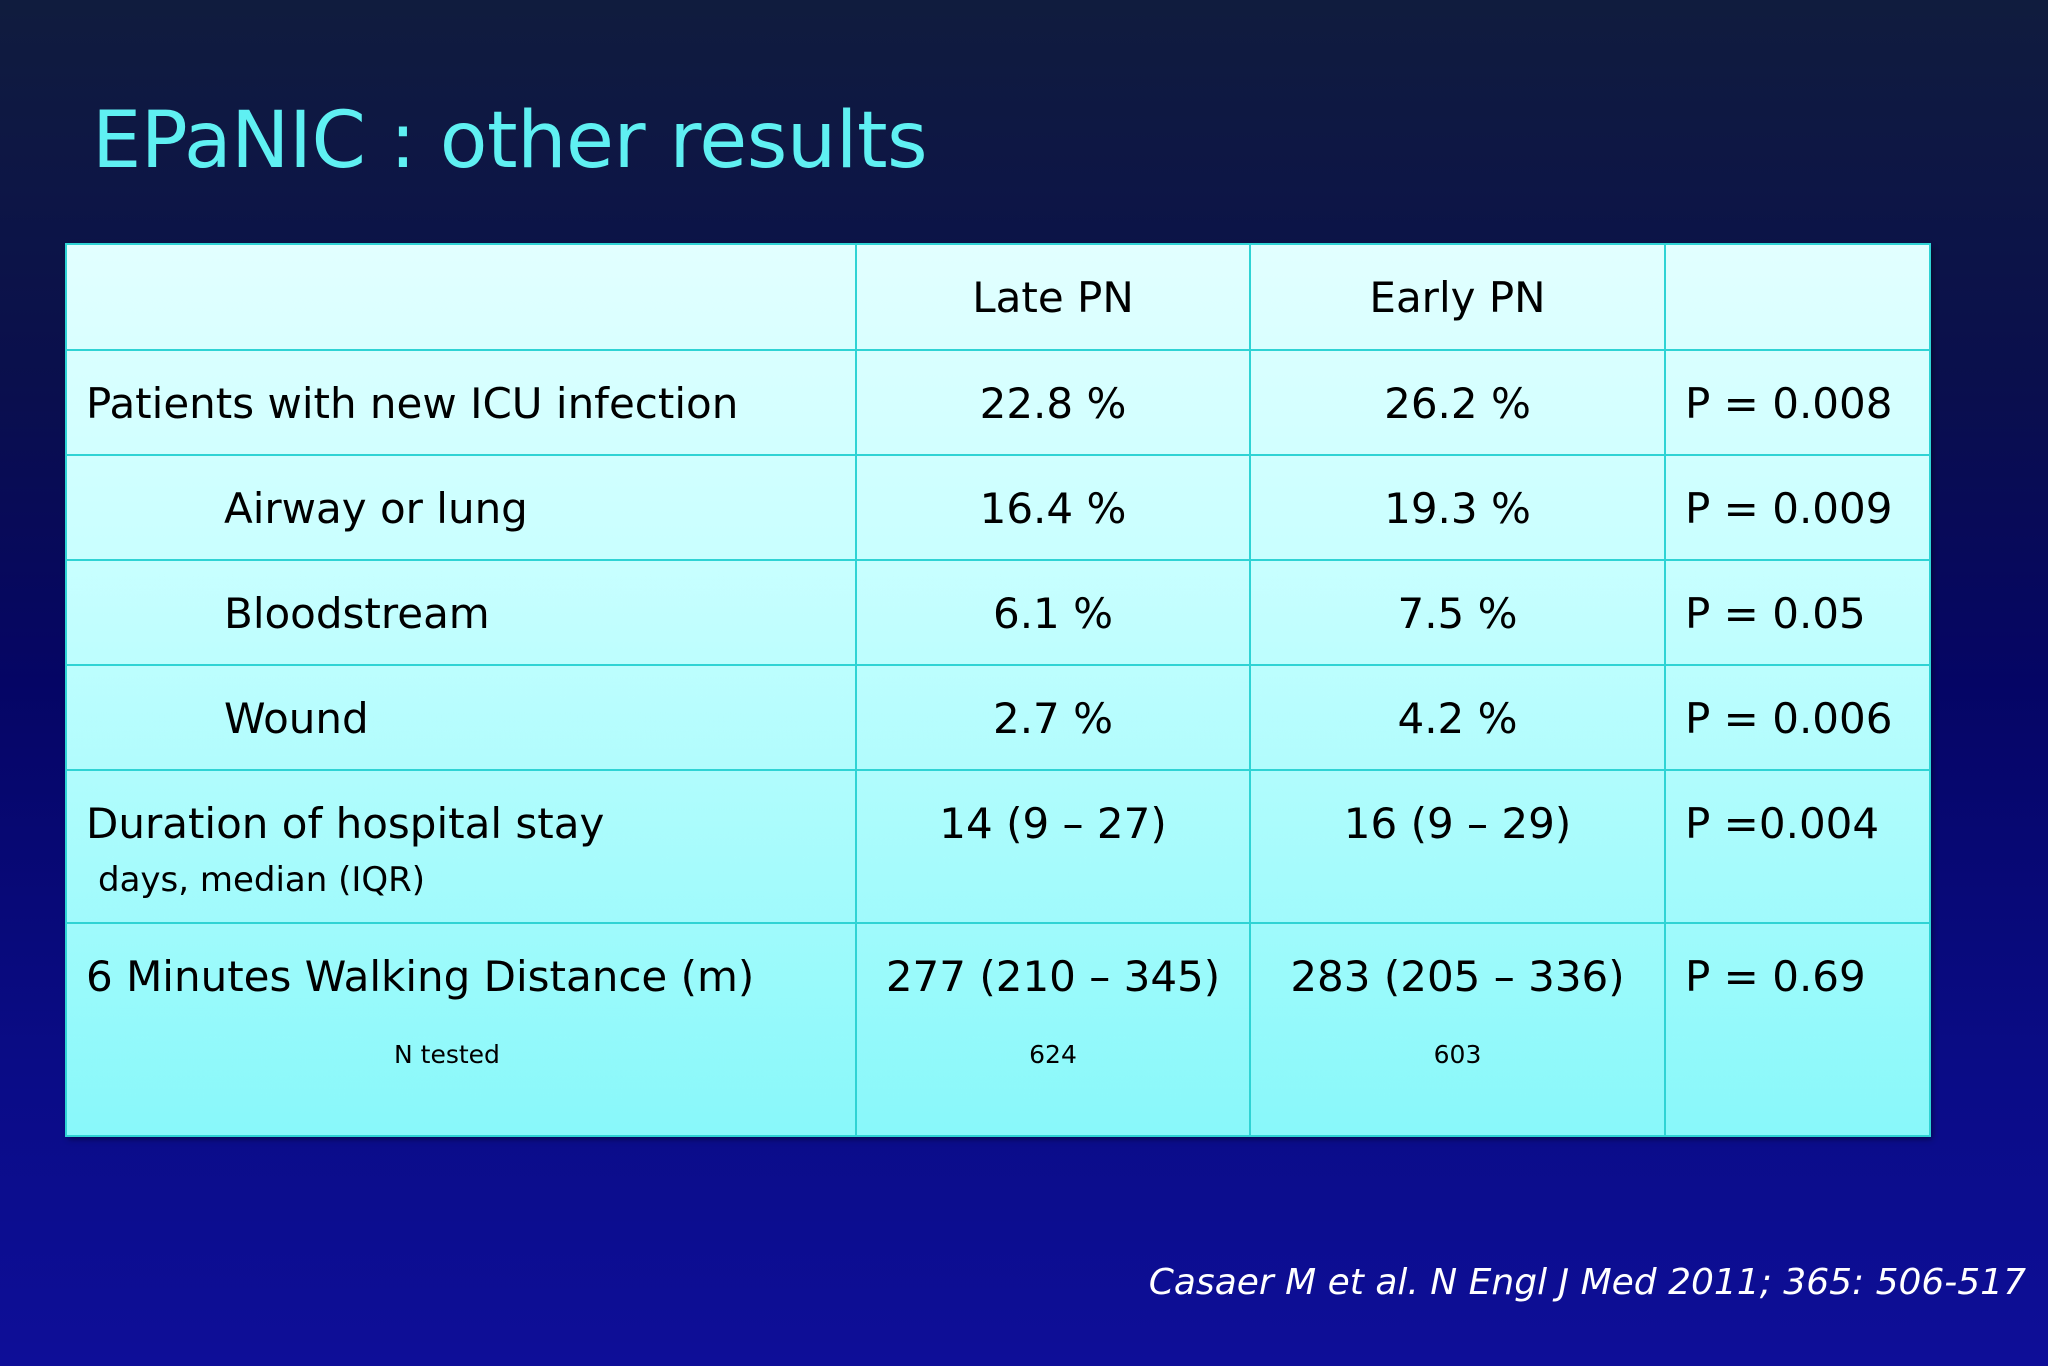 Image resolution: width=2048 pixels, height=1366 pixels. Describe the element at coordinates (1797, 612) in the screenshot. I see `p-value: P = 0.05` at that location.